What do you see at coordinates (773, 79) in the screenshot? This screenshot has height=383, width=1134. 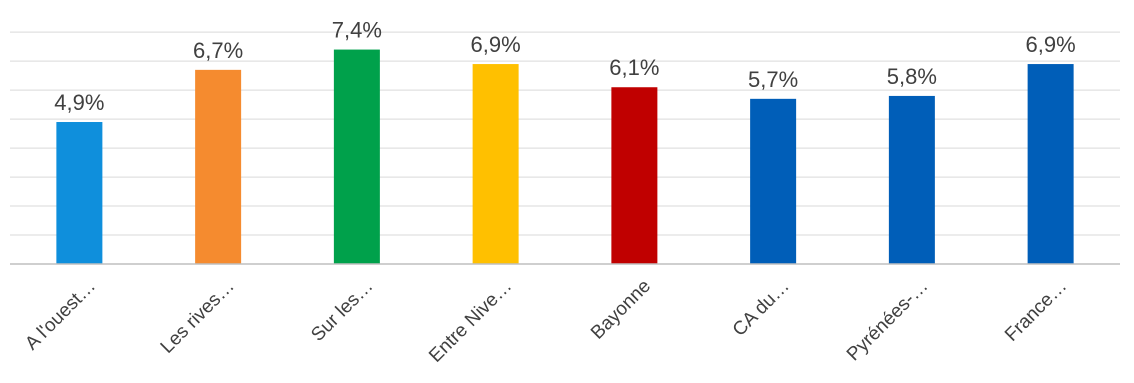 I see `data-label: 5,7%` at bounding box center [773, 79].